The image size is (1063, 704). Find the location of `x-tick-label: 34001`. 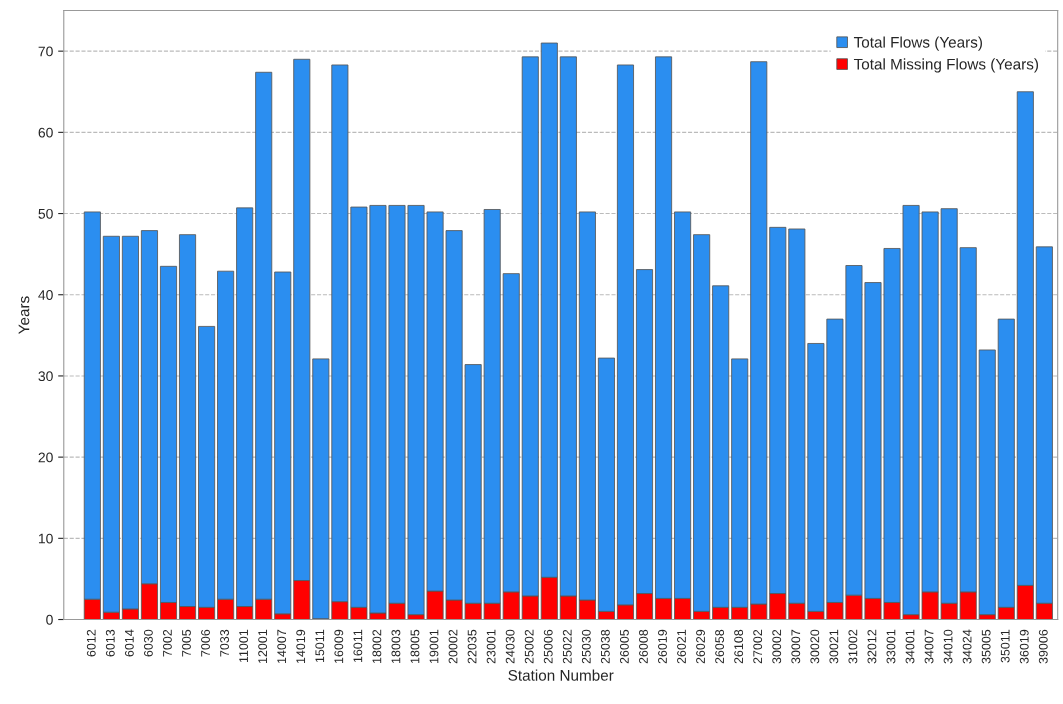

x-tick-label: 34001 is located at coordinates (910, 646).